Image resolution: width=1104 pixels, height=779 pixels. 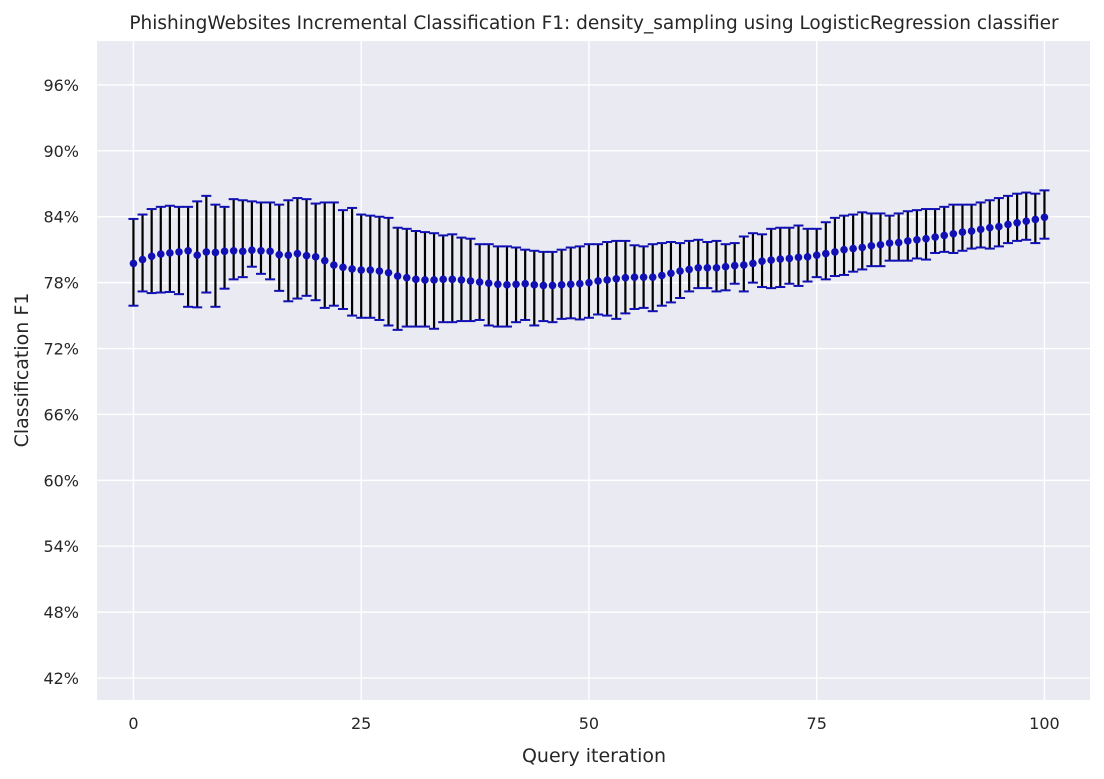 I want to click on x-tick-label: 0, so click(x=133, y=723).